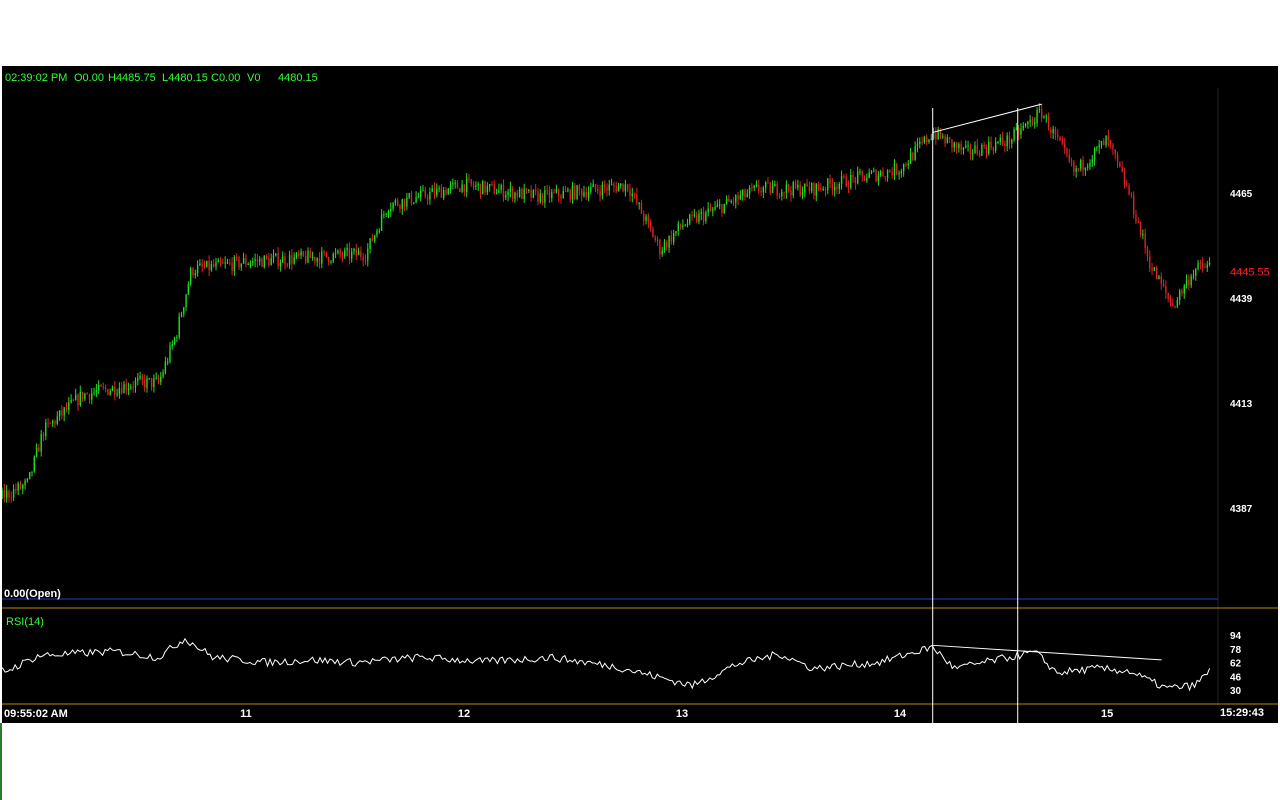 This screenshot has width=1280, height=800. Describe the element at coordinates (246, 714) in the screenshot. I see `day-label: 11` at that location.